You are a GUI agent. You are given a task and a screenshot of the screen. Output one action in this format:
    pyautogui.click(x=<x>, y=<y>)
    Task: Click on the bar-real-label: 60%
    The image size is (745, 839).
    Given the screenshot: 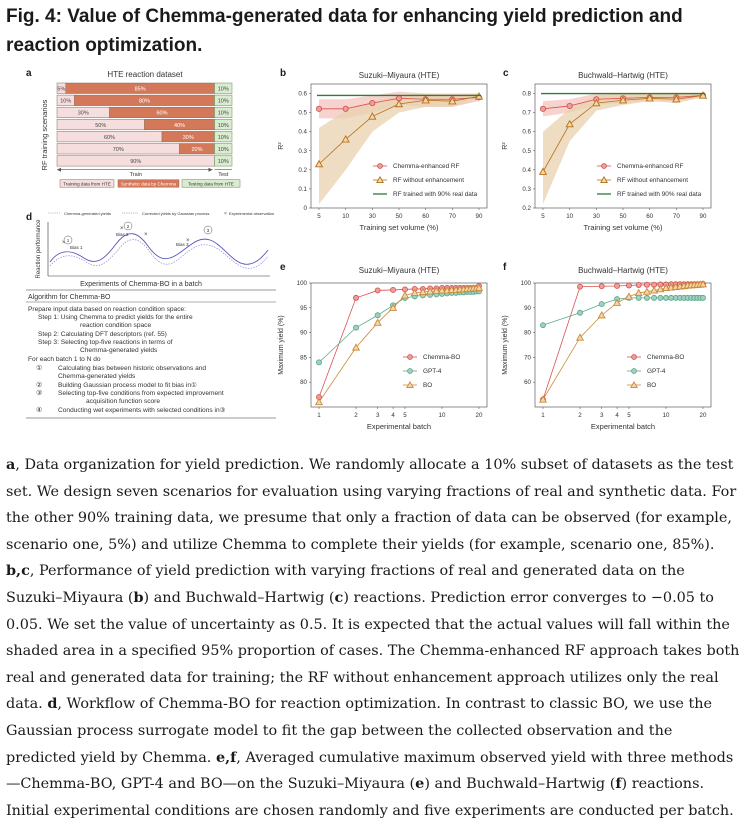 What is the action you would take?
    pyautogui.click(x=109, y=138)
    